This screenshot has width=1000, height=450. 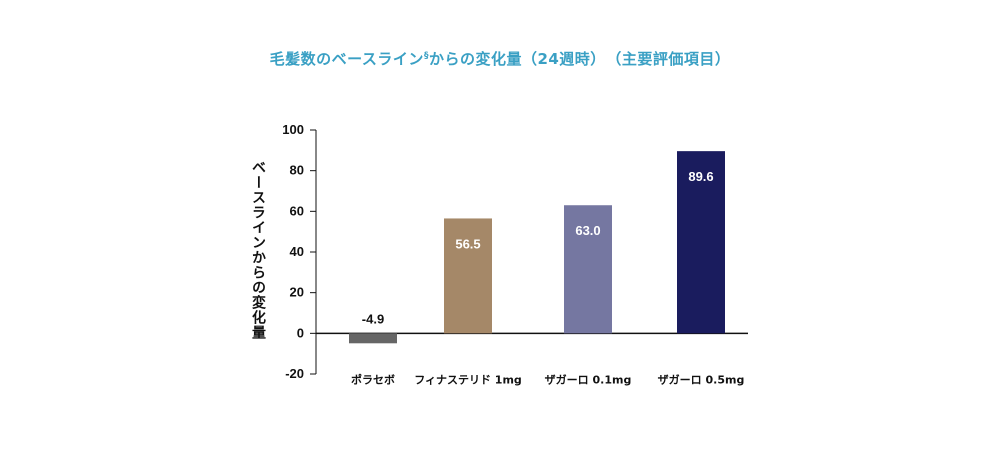 What do you see at coordinates (587, 230) in the screenshot?
I see `data-label: 63.0` at bounding box center [587, 230].